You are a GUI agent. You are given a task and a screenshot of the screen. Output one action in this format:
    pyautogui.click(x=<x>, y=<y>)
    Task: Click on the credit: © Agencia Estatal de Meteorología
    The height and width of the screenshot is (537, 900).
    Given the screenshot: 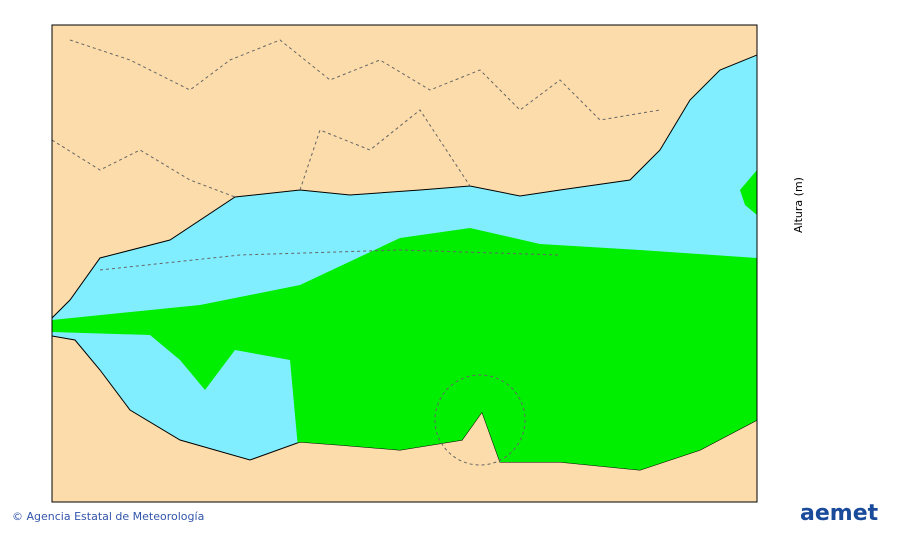 What is the action you would take?
    pyautogui.click(x=108, y=516)
    